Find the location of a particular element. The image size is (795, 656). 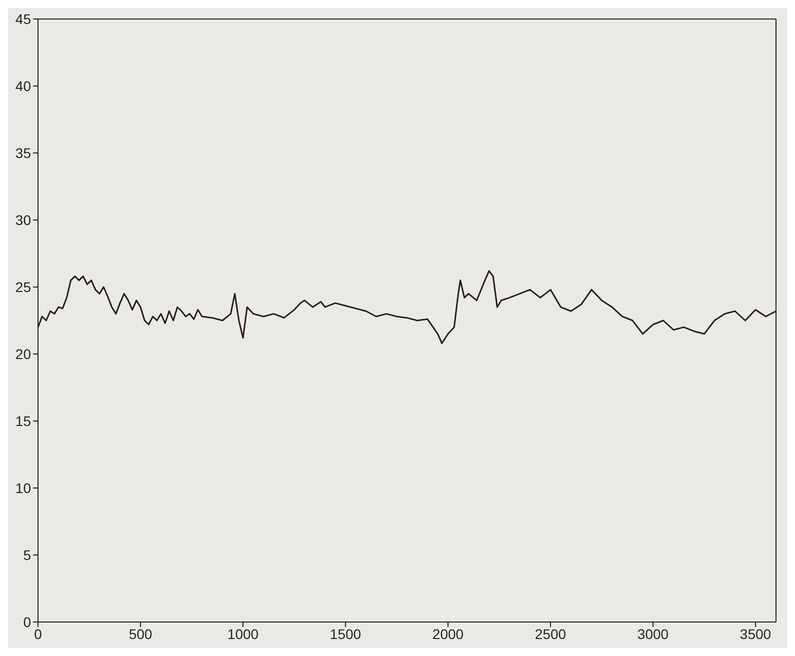

y-tick-label: 35 is located at coordinates (23, 152).